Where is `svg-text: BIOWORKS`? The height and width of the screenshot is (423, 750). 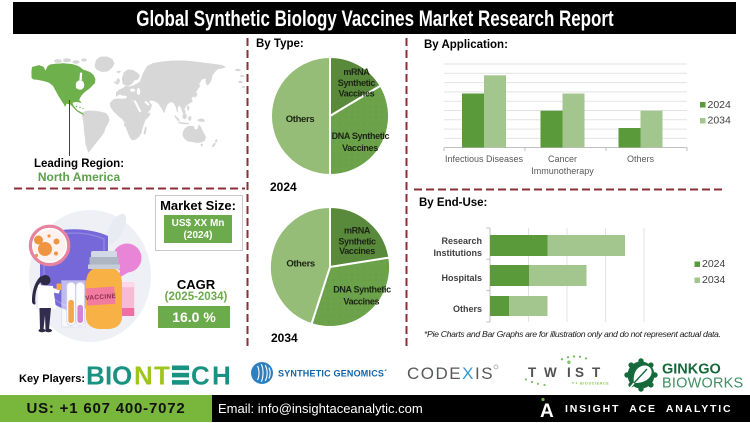 svg-text: BIOWORKS is located at coordinates (702, 384).